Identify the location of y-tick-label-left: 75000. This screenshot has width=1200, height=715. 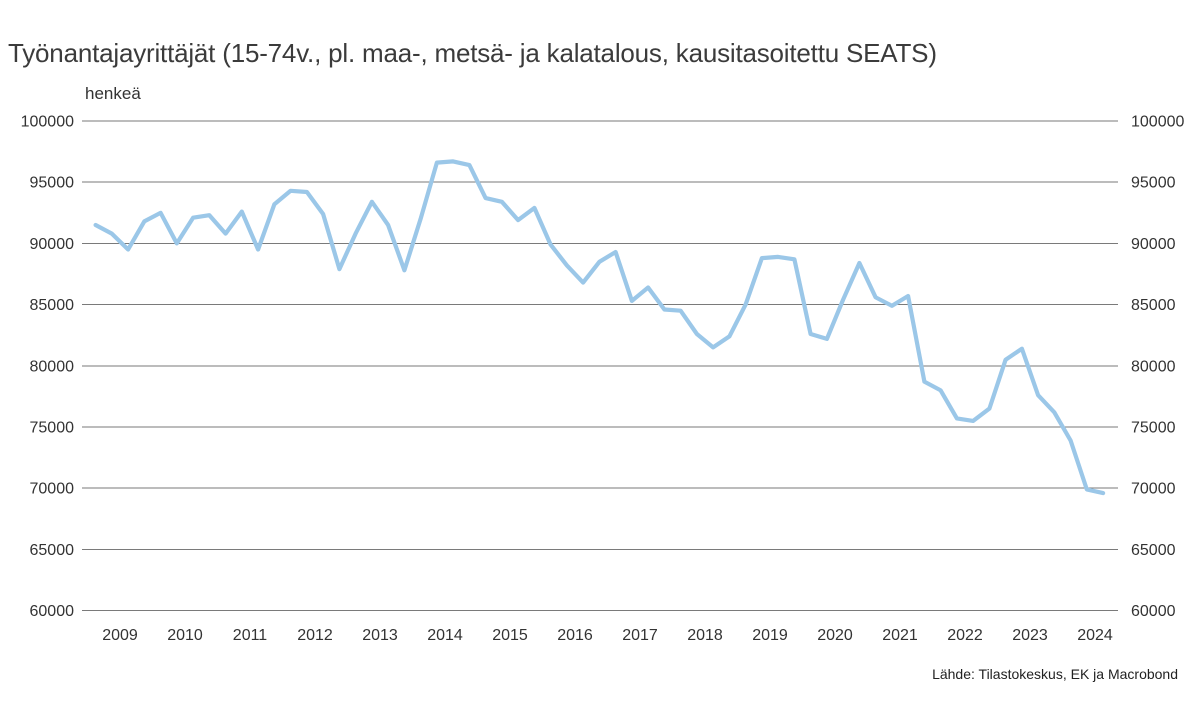
(52, 428).